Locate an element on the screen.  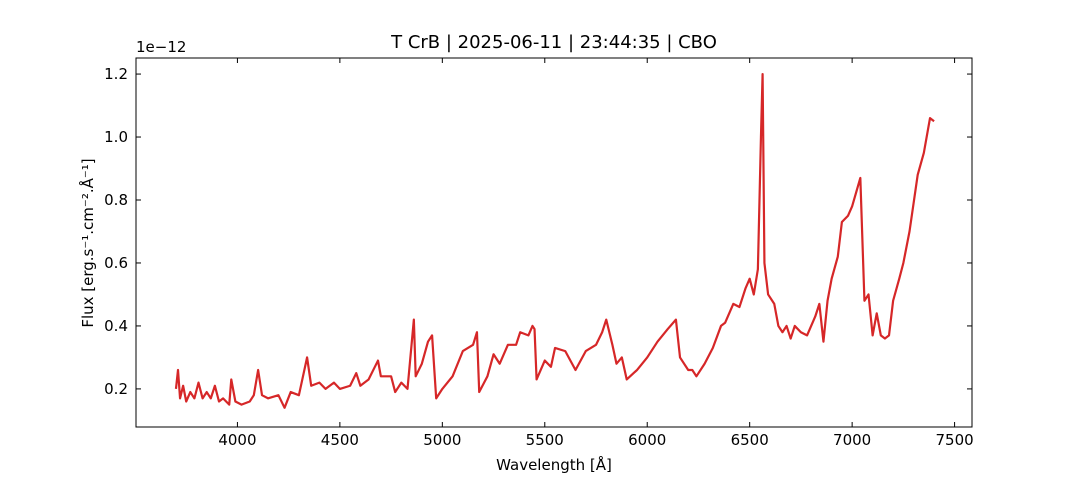
x-tick-label: 4000 is located at coordinates (237, 440).